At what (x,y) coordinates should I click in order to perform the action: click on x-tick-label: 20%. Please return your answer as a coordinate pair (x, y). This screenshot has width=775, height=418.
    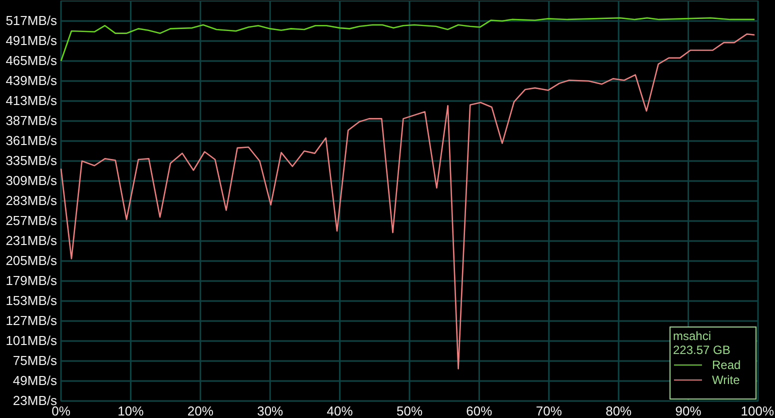
    Looking at the image, I should click on (200, 411).